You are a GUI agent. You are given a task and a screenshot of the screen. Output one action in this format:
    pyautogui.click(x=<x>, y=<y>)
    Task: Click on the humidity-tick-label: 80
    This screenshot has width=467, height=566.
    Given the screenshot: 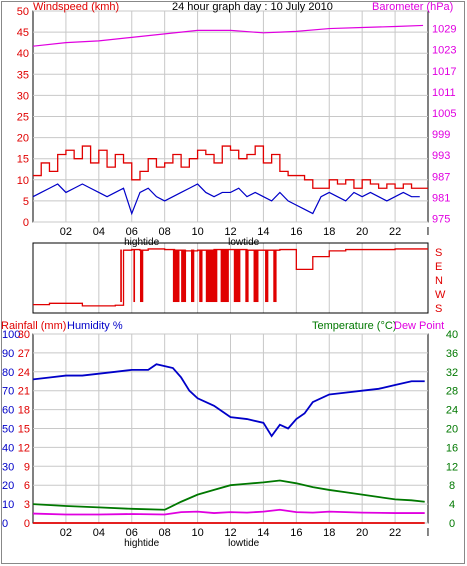 What is the action you would take?
    pyautogui.click(x=8, y=373)
    